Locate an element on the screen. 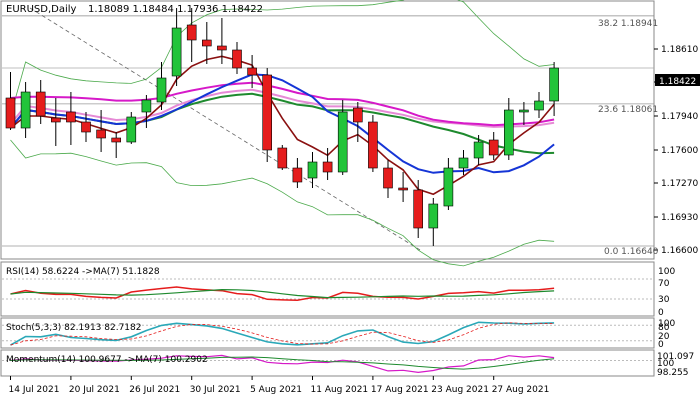 Image resolution: width=700 pixels, height=404 pixels. price-tick-label: 1.16930 is located at coordinates (679, 218).